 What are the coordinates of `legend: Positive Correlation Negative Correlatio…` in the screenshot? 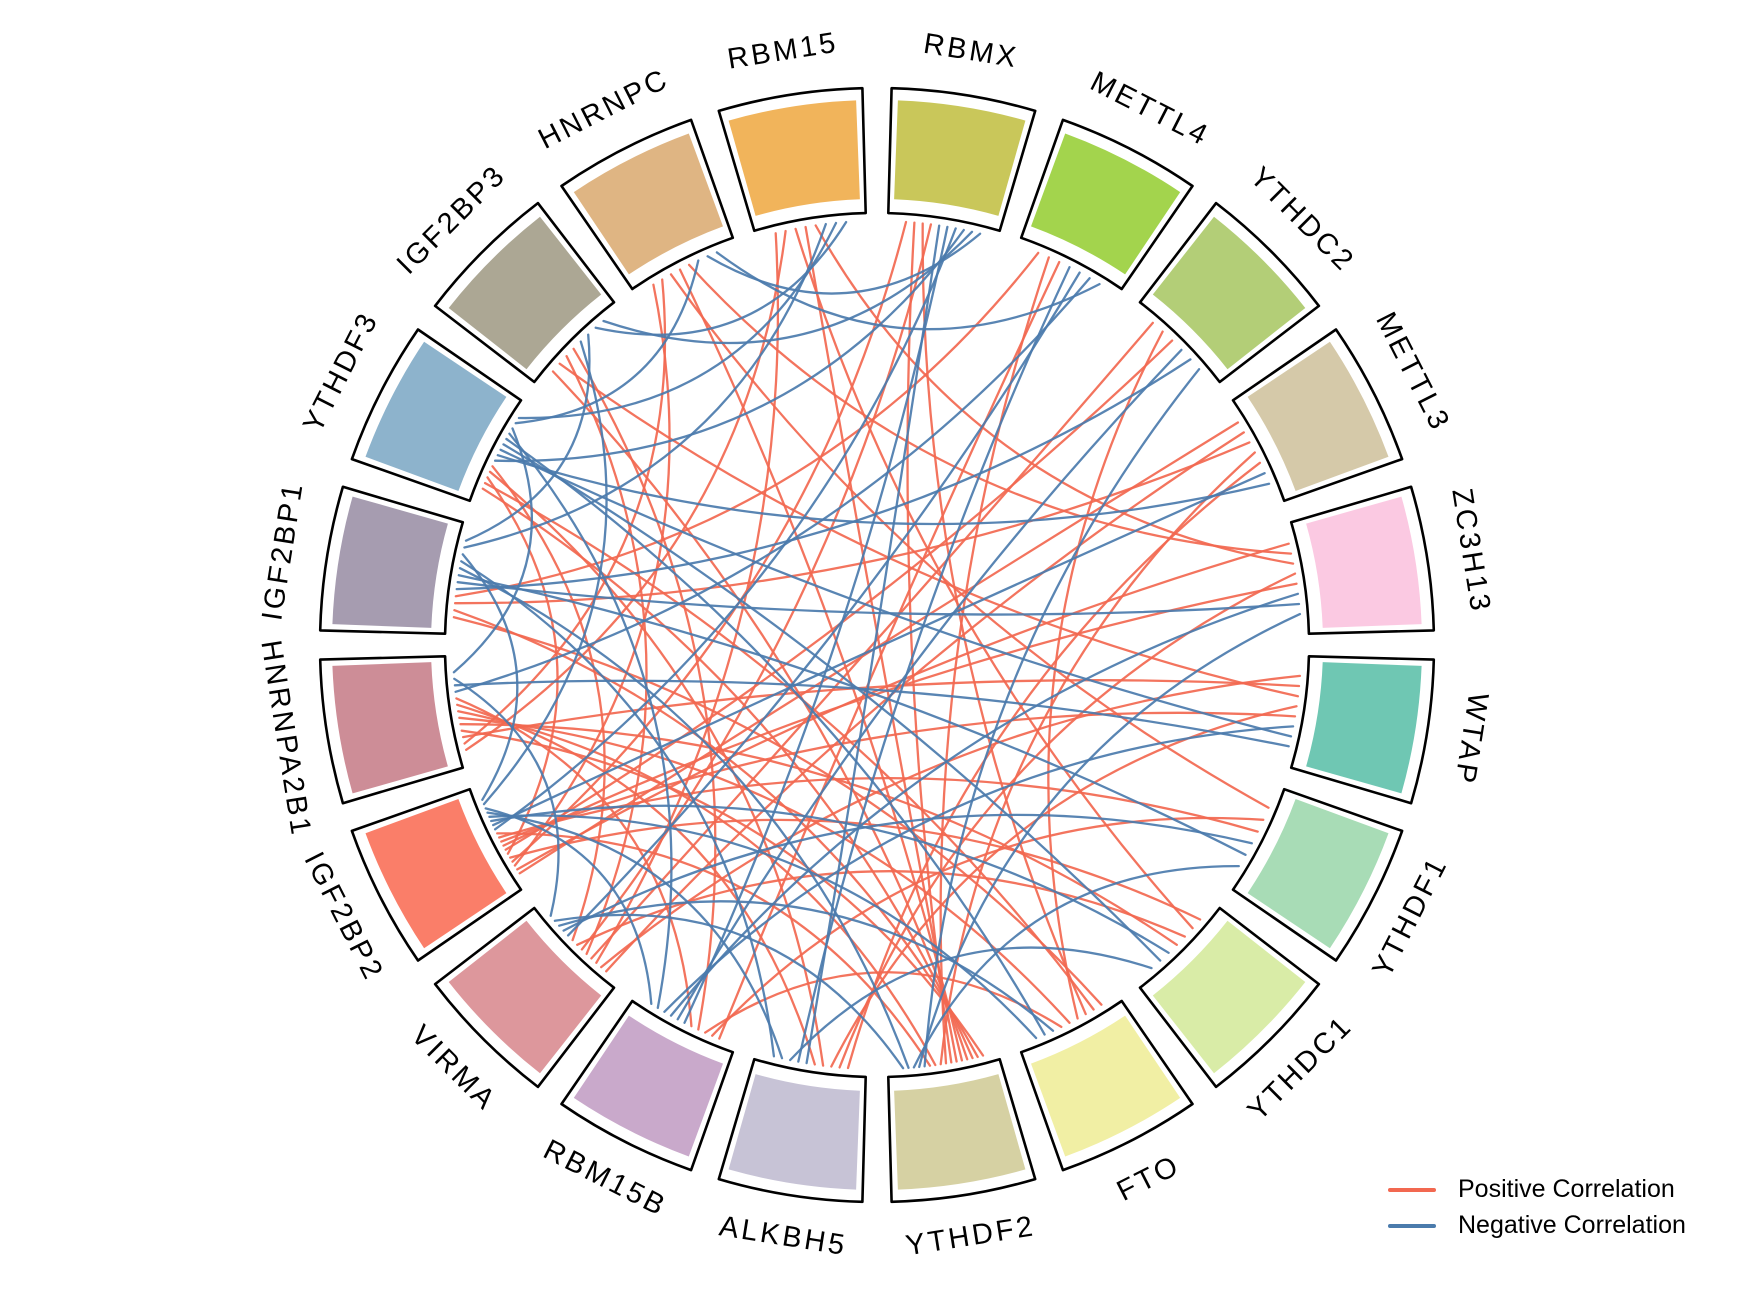 It's located at (1537, 1207).